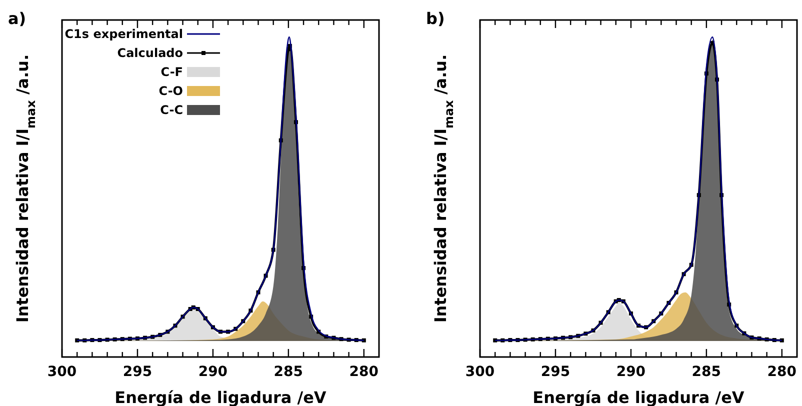  I want to click on legend-label: C-O, so click(170, 91).